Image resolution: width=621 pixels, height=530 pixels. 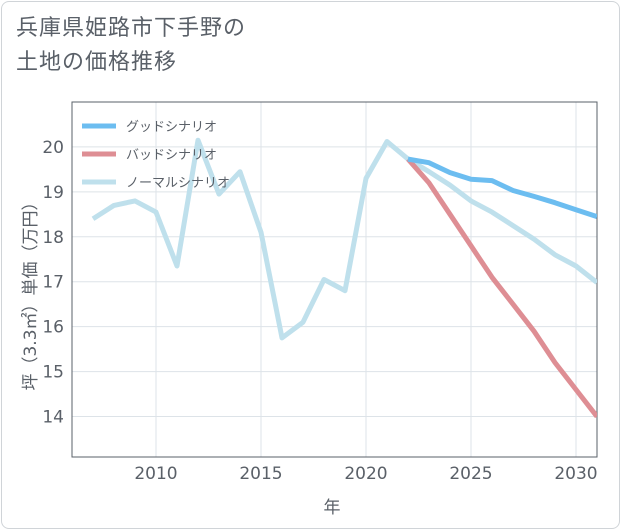 What do you see at coordinates (178, 183) in the screenshot?
I see `legend-label: ノーマルシナリオ` at bounding box center [178, 183].